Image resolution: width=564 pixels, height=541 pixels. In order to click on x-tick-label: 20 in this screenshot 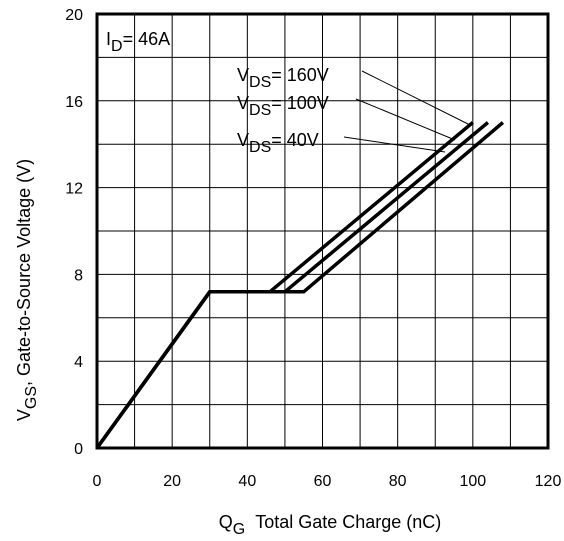, I will do `click(172, 481)`.